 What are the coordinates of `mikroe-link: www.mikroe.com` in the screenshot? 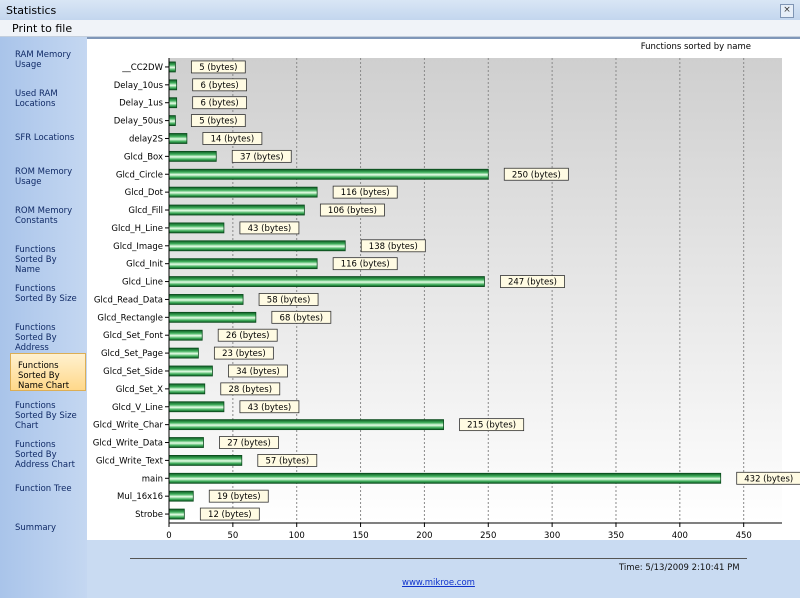 It's located at (438, 583).